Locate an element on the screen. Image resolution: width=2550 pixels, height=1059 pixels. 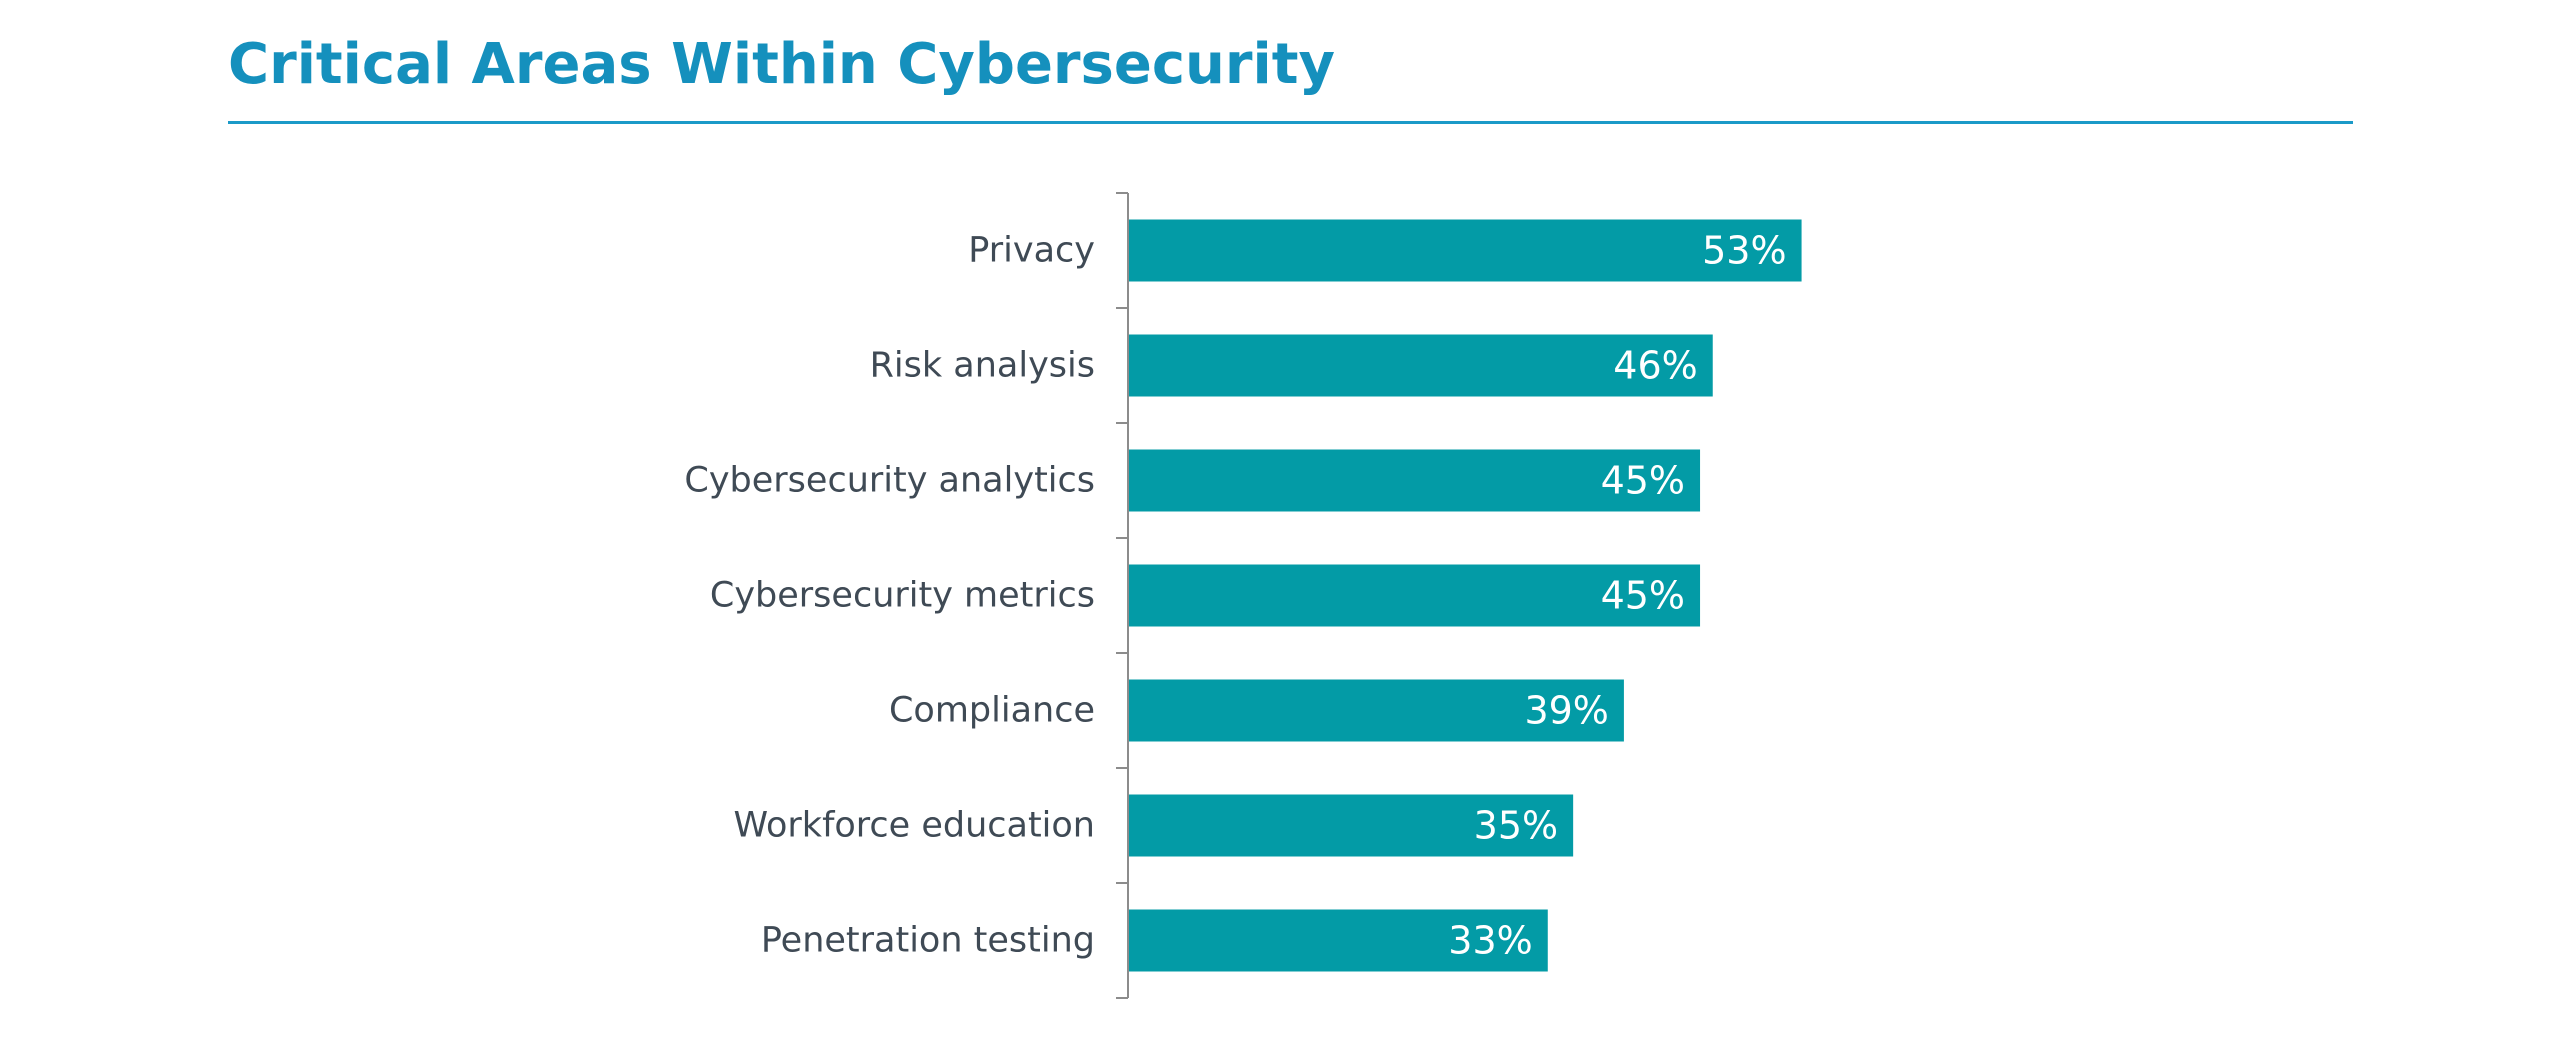
data-label: 33% is located at coordinates (1490, 941).